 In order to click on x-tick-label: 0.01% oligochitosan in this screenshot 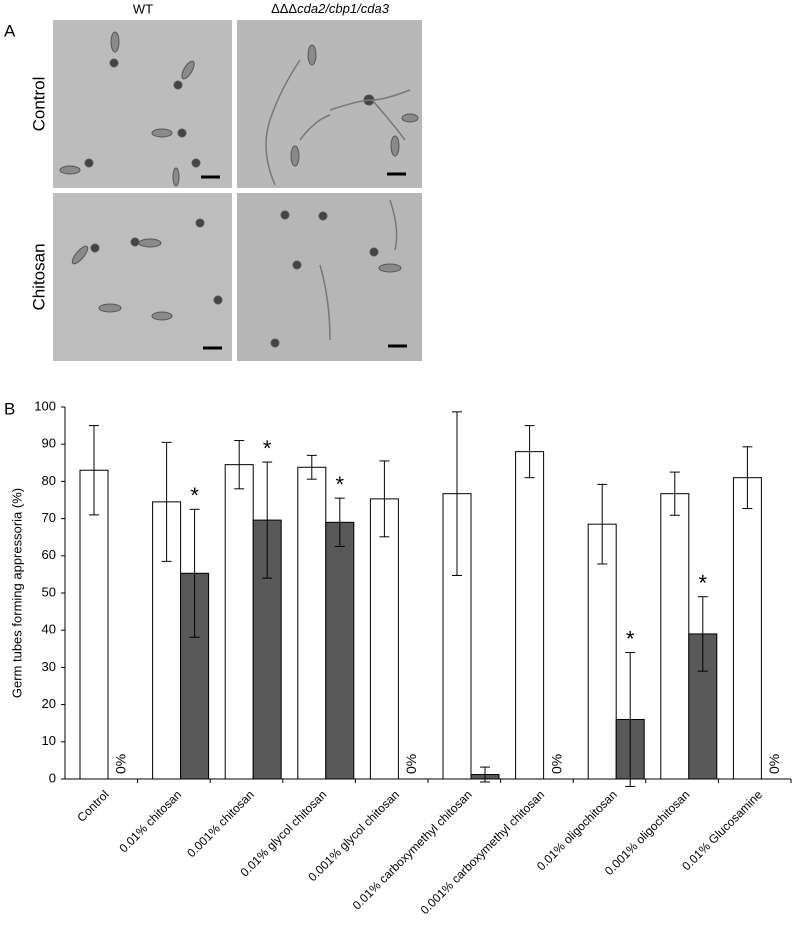, I will do `click(577, 830)`.